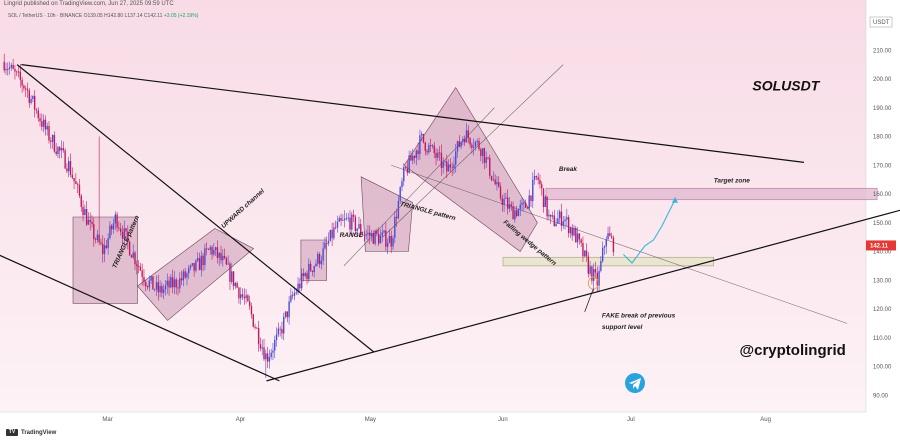 This screenshot has width=900, height=442. Describe the element at coordinates (631, 254) in the screenshot. I see `projection-layer` at that location.